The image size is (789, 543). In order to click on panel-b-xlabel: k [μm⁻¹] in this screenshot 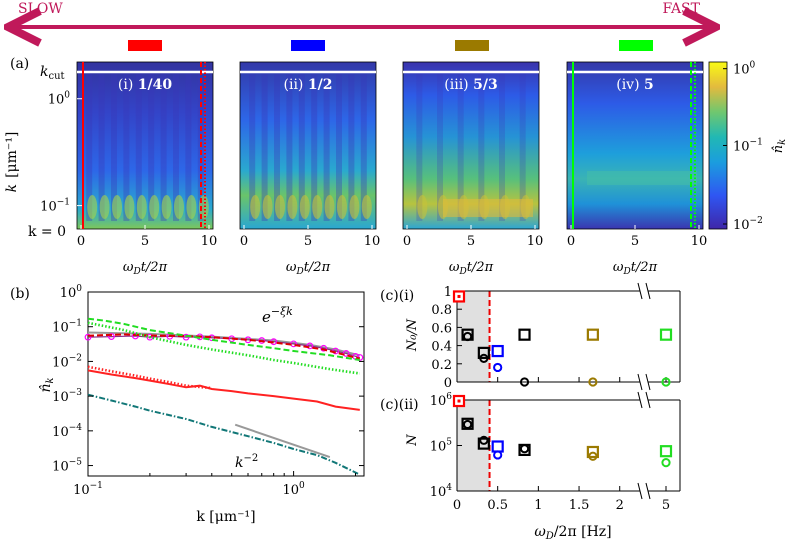, I will do `click(225, 517)`.